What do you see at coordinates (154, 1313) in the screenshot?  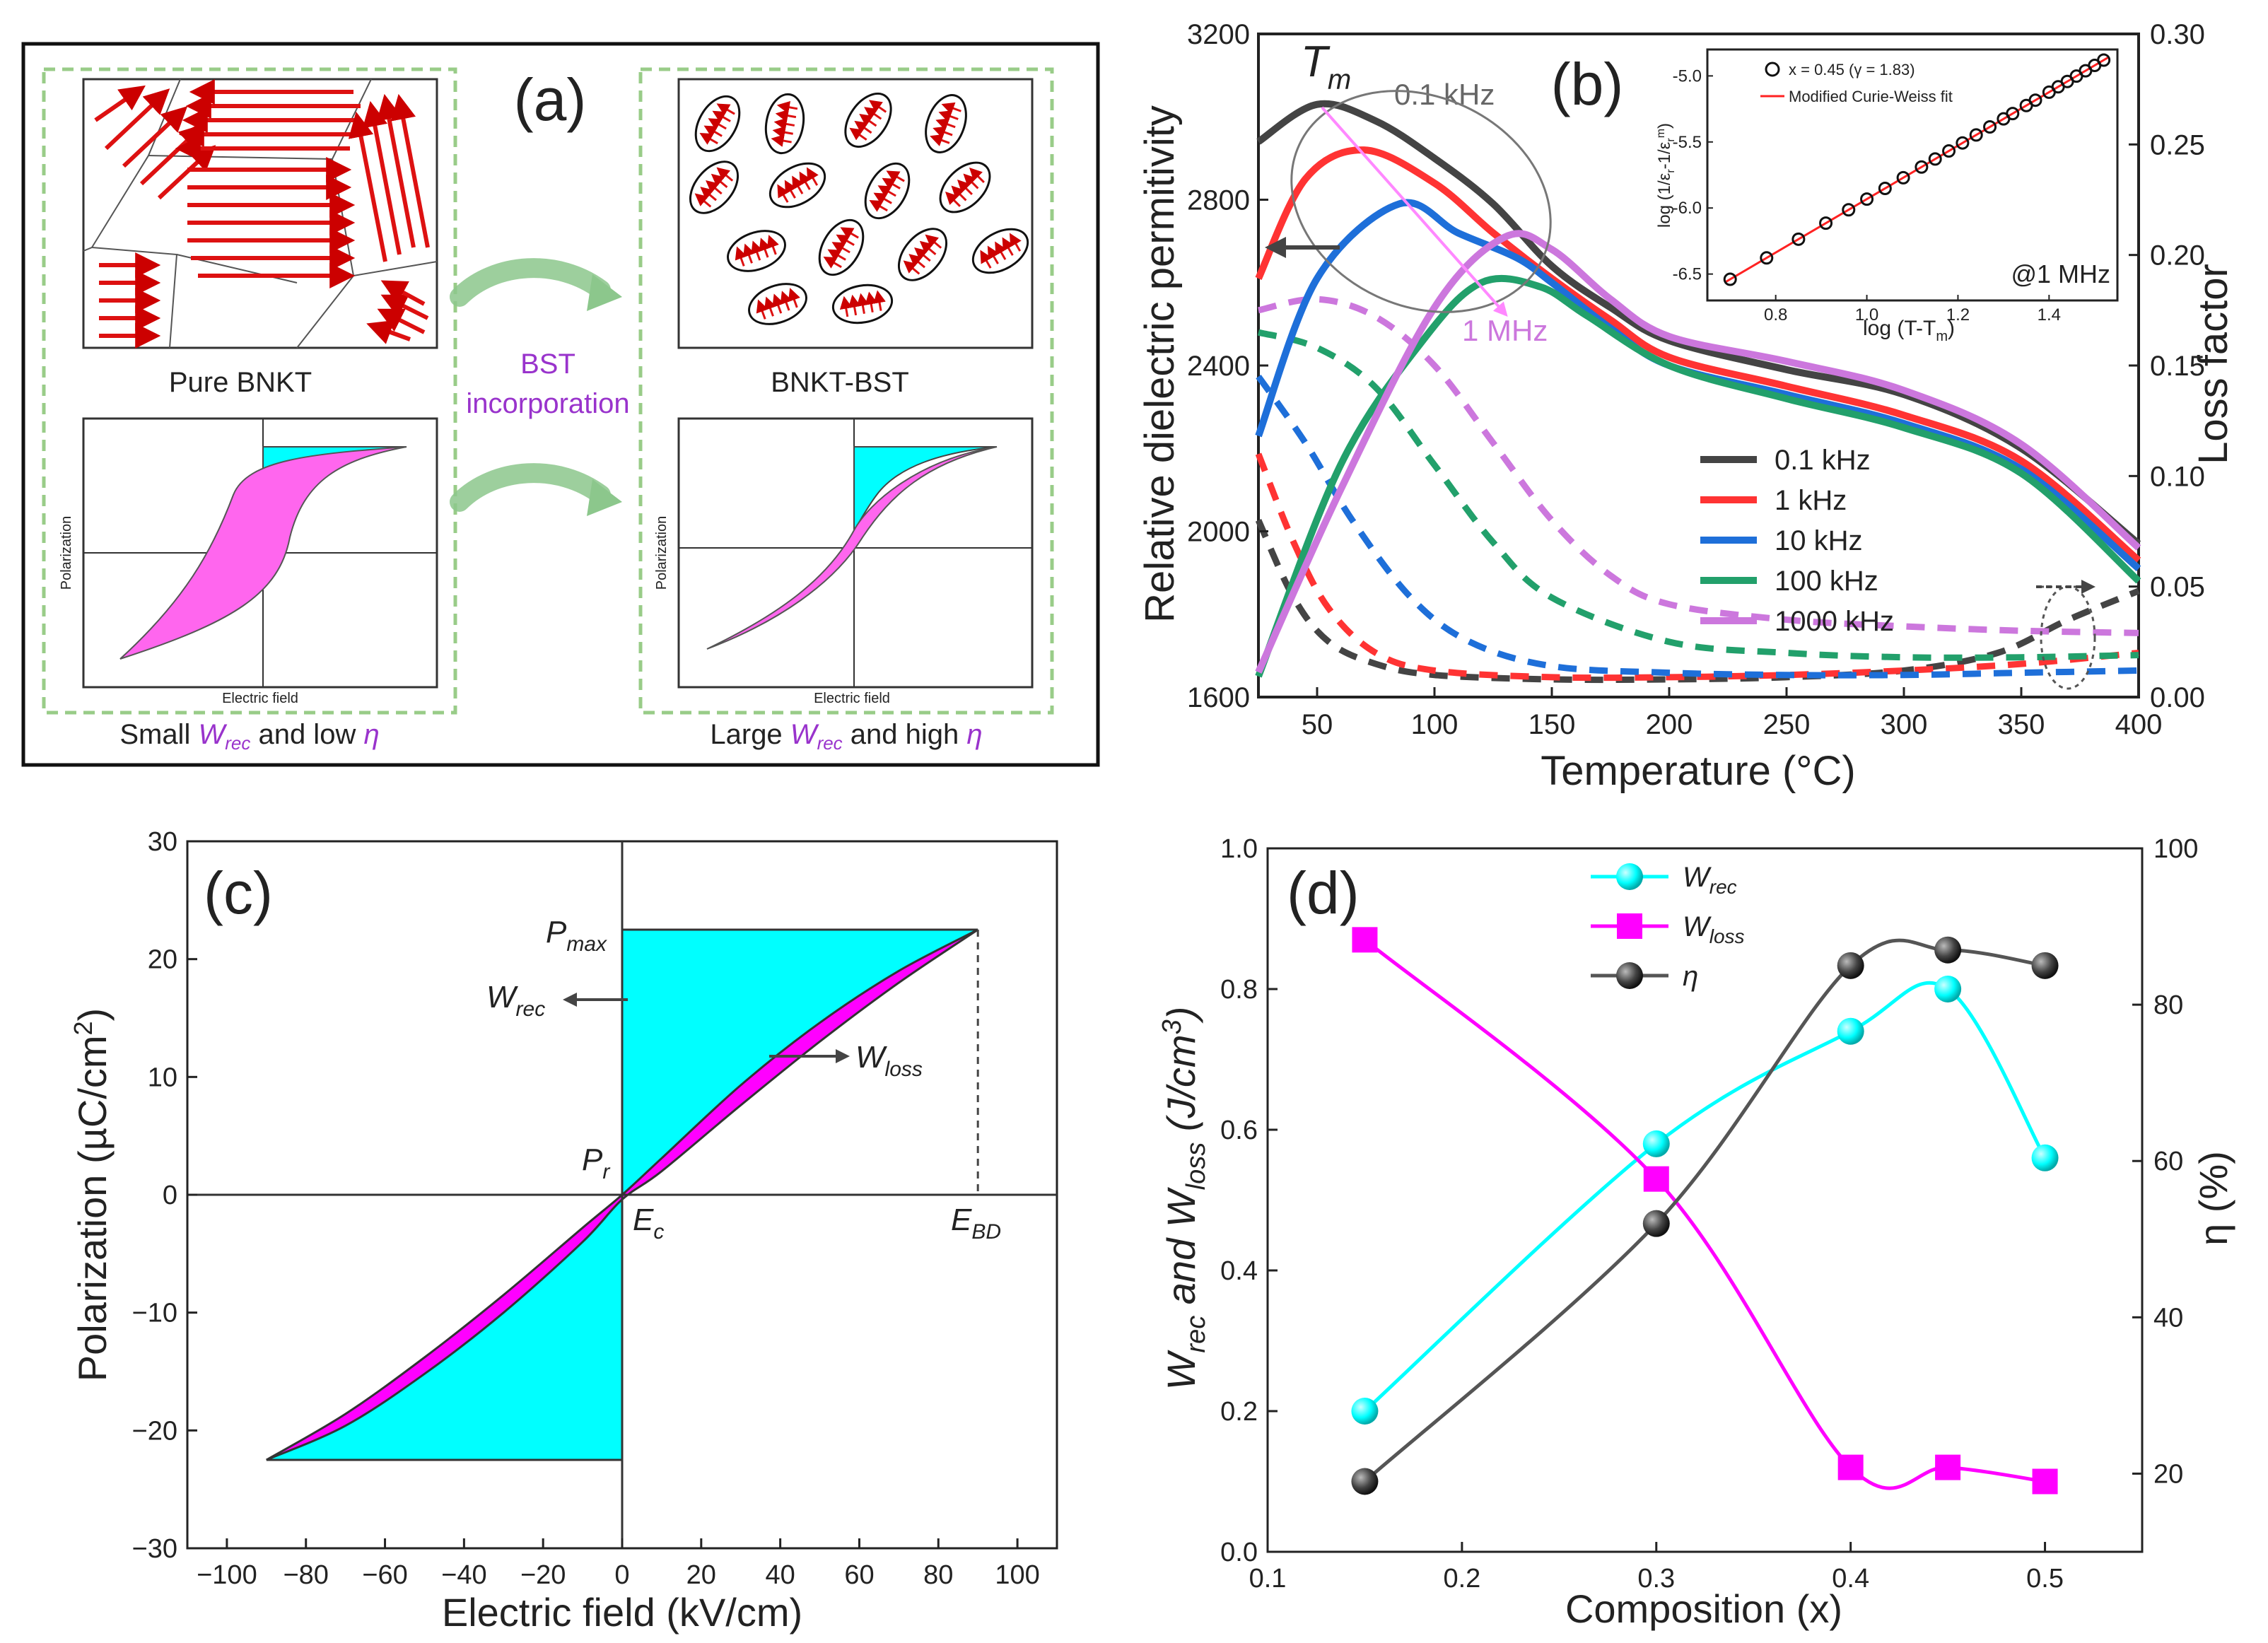 I see `c-ytick-label-2: −10` at bounding box center [154, 1313].